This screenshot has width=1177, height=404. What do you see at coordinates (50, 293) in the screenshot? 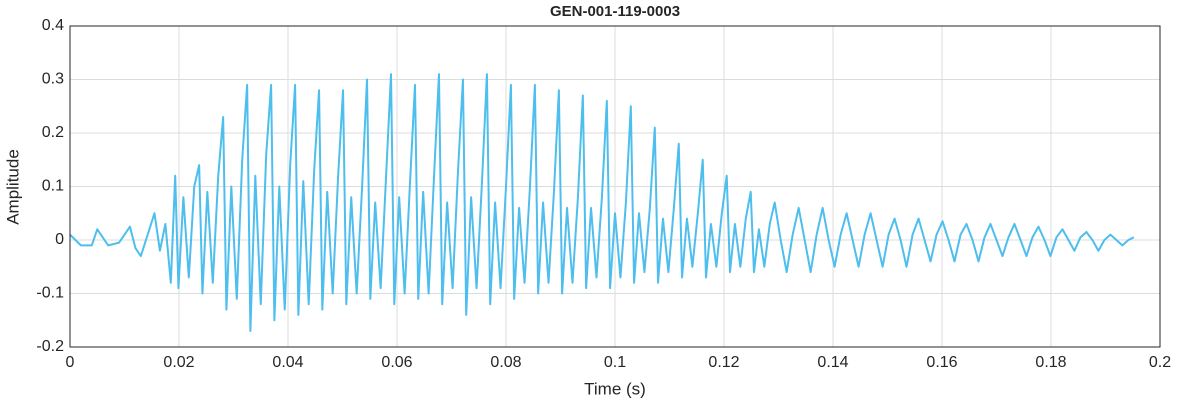
I see `y-tick-label: -0.1` at bounding box center [50, 293].